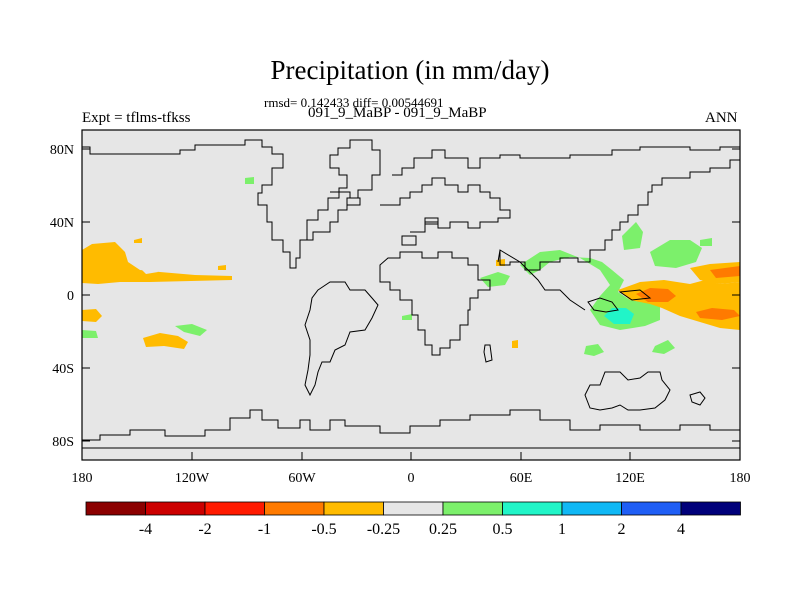 The width and height of the screenshot is (800, 600). Describe the element at coordinates (630, 478) in the screenshot. I see `lon-label: 120E` at that location.